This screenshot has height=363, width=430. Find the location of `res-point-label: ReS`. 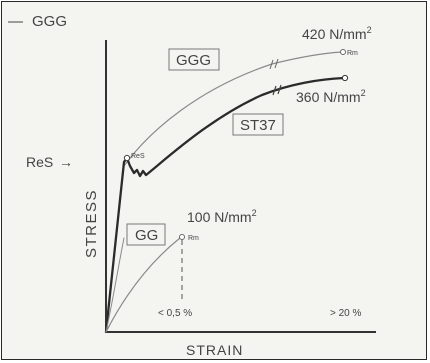

res-point-label: ReS is located at coordinates (138, 156).